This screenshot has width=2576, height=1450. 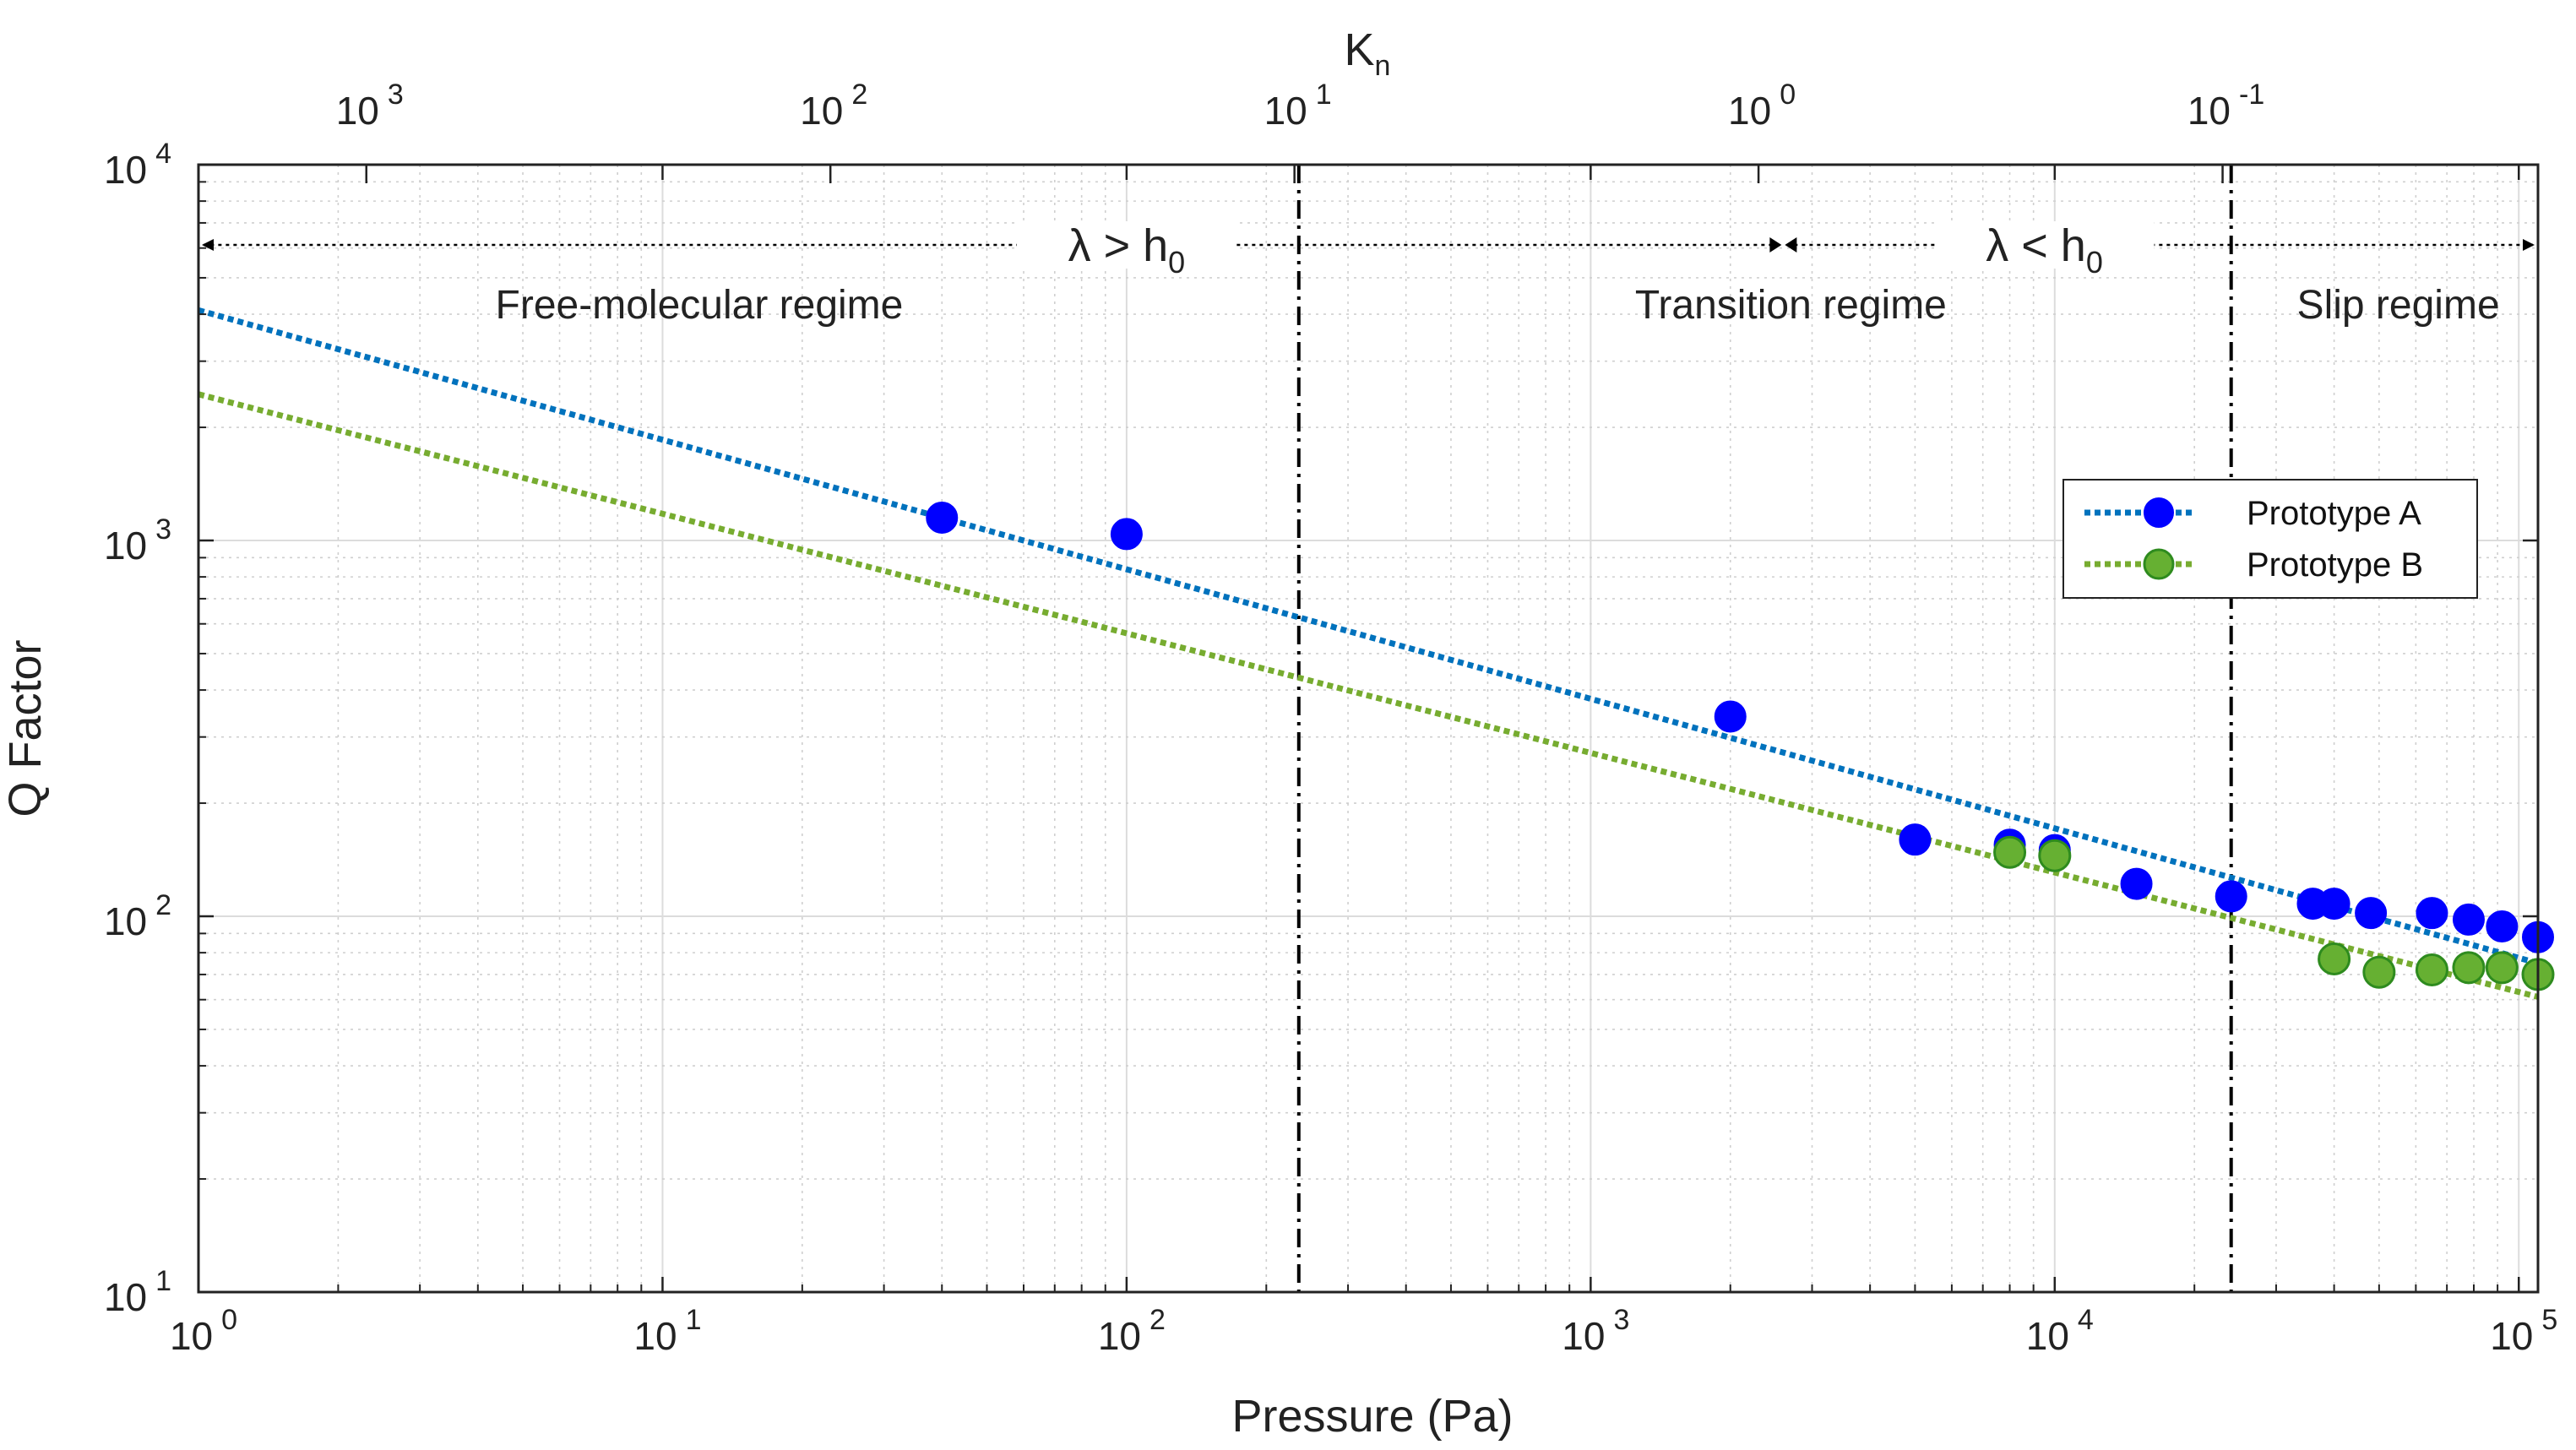 What do you see at coordinates (1157, 1320) in the screenshot?
I see `x-tick-label-exponent: 2` at bounding box center [1157, 1320].